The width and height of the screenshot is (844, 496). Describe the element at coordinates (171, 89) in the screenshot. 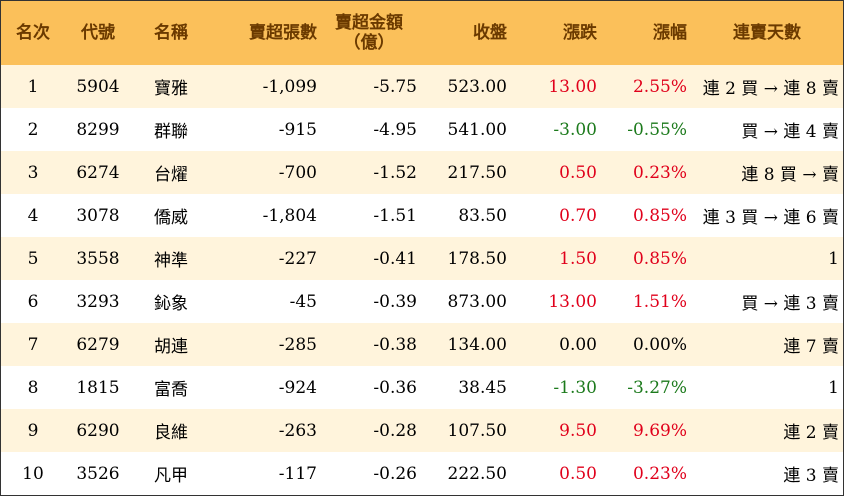

I see `cell-name: 寶雅` at that location.